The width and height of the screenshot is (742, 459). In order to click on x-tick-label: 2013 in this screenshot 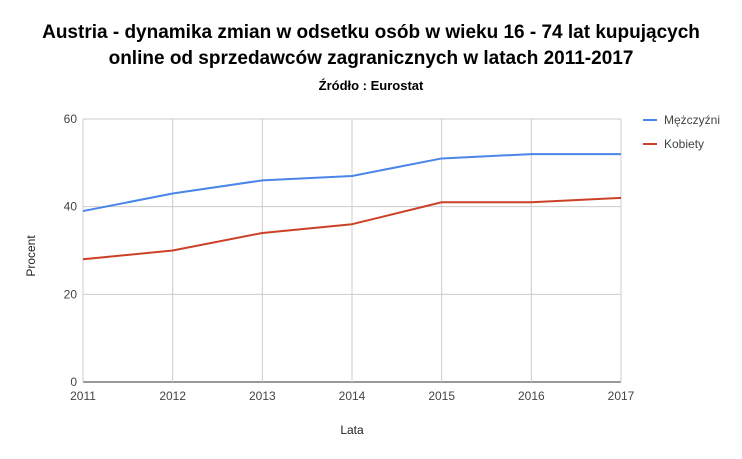, I will do `click(262, 396)`.